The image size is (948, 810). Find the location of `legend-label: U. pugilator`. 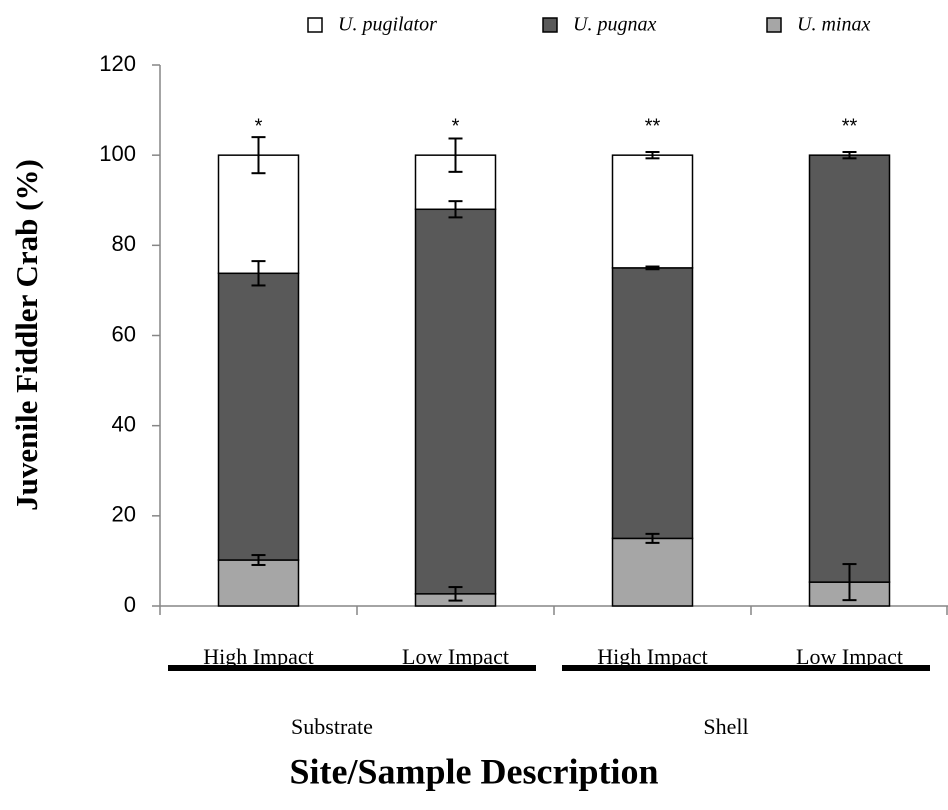

legend-label: U. pugilator is located at coordinates (387, 25).